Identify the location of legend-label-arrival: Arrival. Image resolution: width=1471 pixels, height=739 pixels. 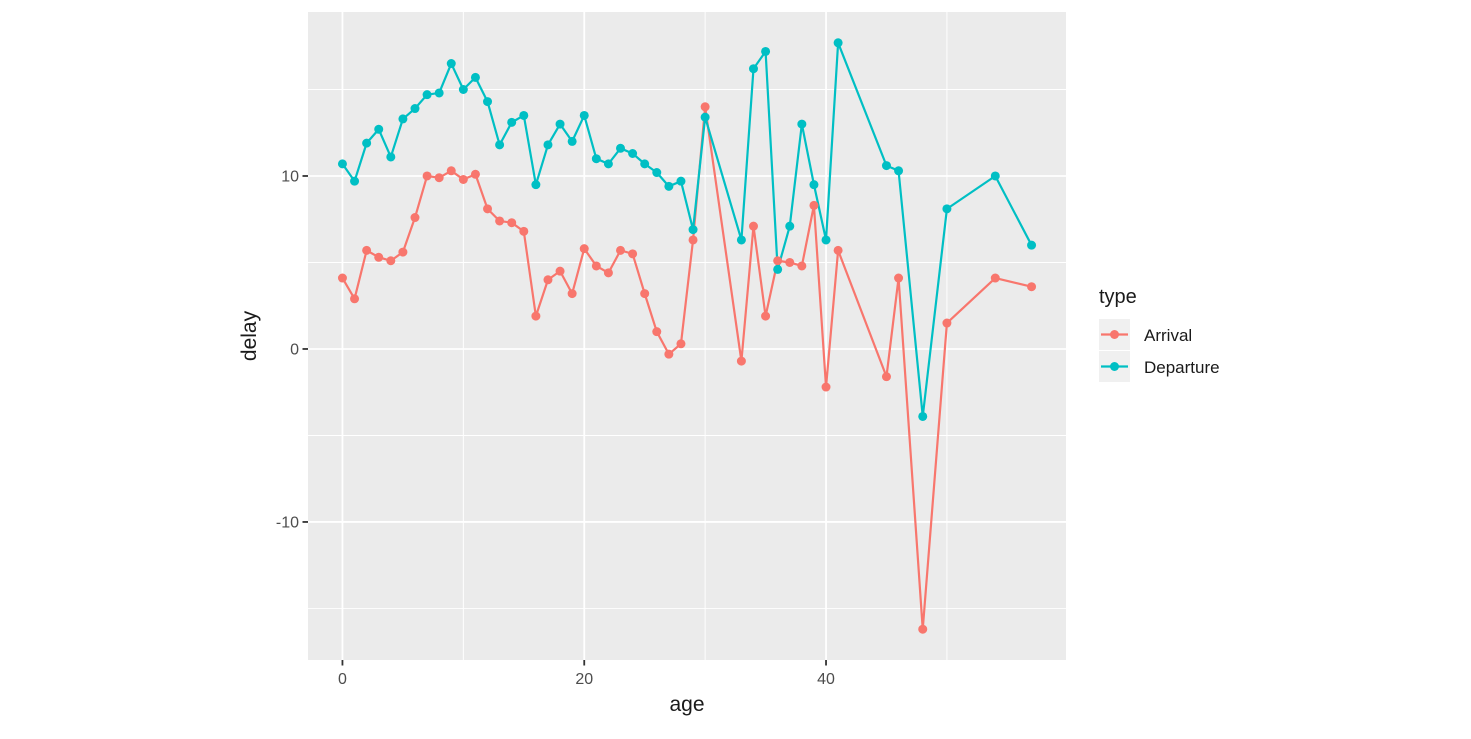
(1168, 335).